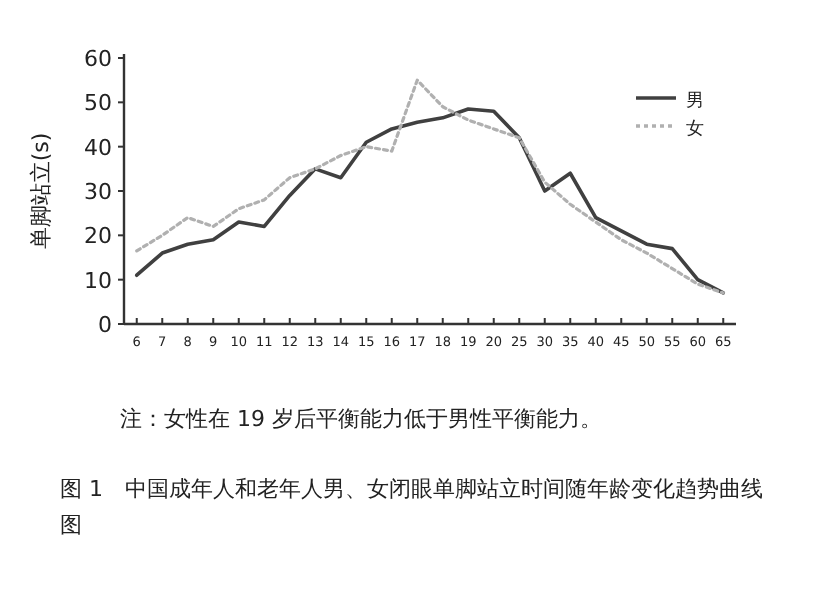 This screenshot has width=822, height=600. What do you see at coordinates (98, 147) in the screenshot?
I see `y-tick-label: 40` at bounding box center [98, 147].